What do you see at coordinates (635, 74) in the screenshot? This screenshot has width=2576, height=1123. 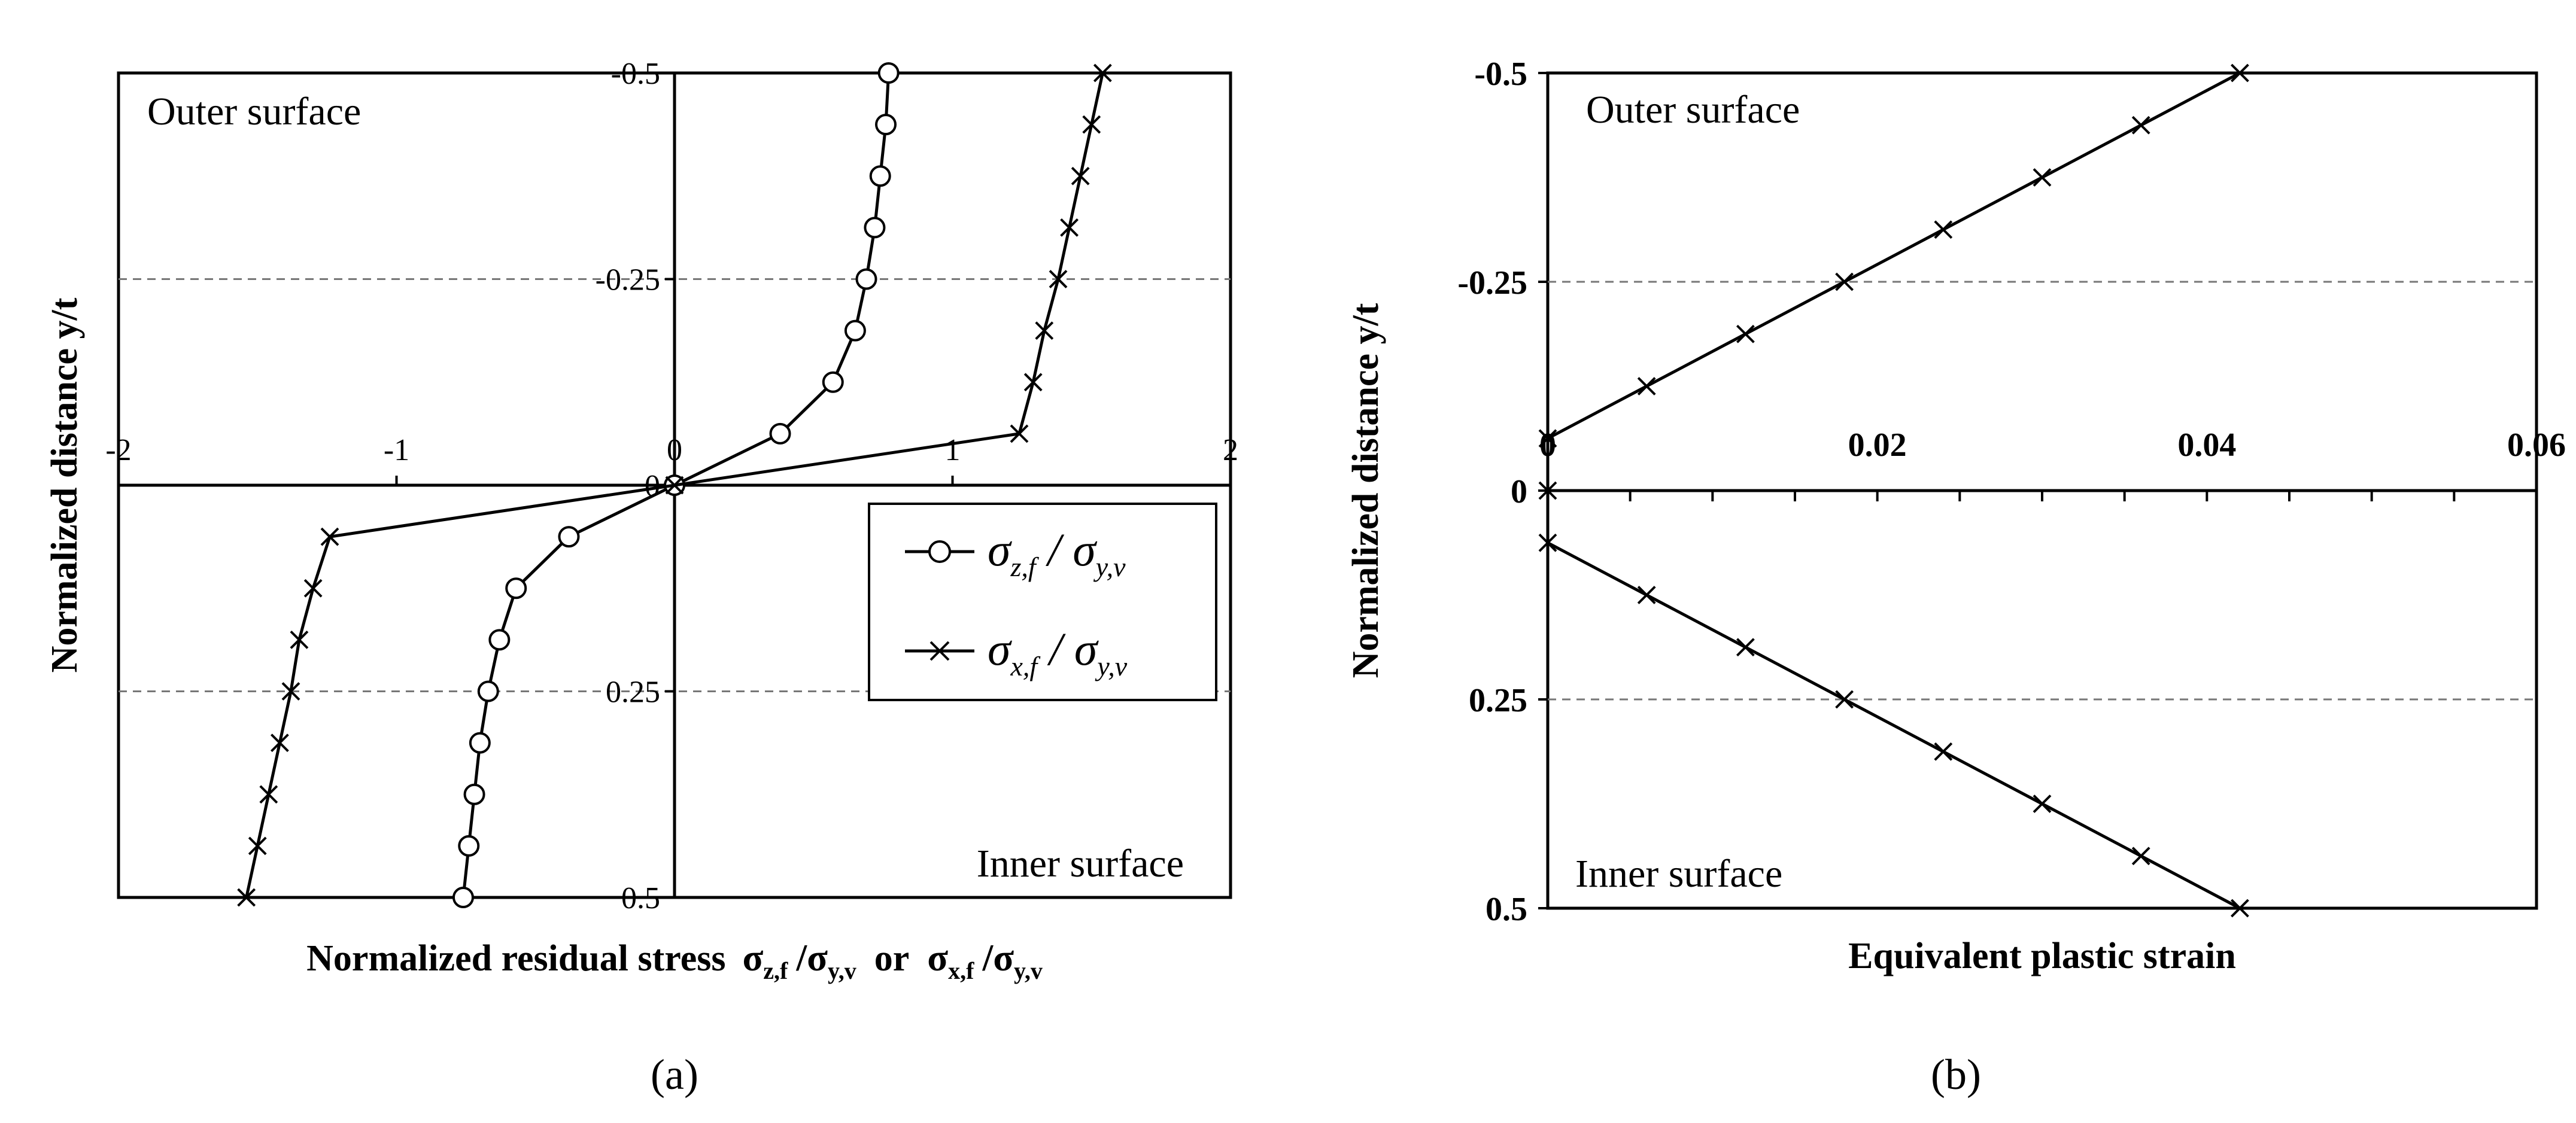 I see `chart-a-y-tick-label-0: -0.5` at bounding box center [635, 74].